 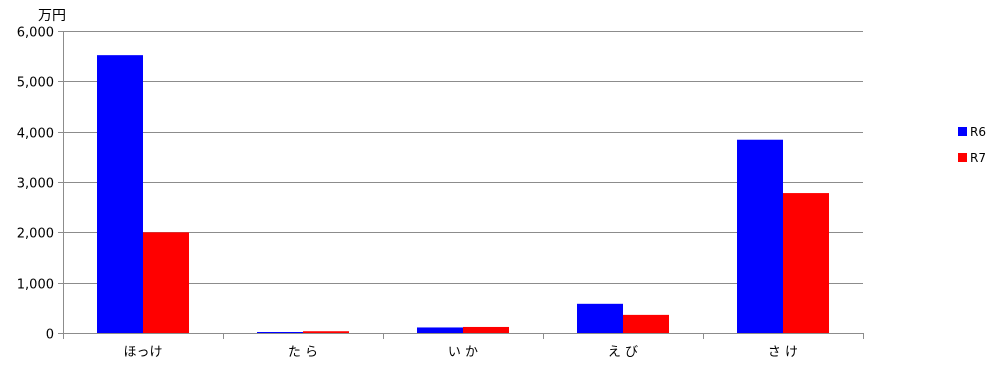 What do you see at coordinates (978, 132) in the screenshot?
I see `legend-label-r6: R6` at bounding box center [978, 132].